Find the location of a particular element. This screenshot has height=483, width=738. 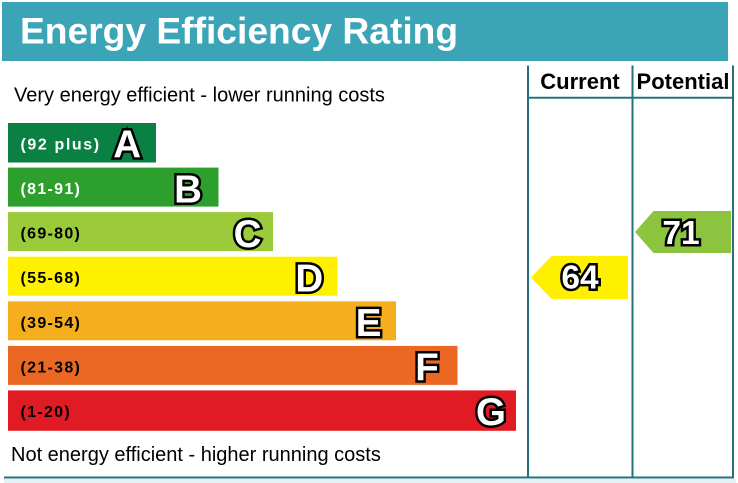

svg-text: (55-68) is located at coordinates (51, 278).